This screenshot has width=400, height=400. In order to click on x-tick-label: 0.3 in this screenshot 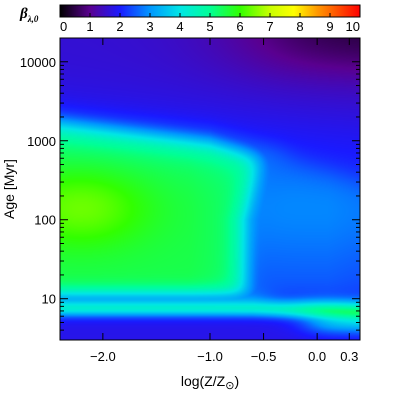, I will do `click(349, 356)`.